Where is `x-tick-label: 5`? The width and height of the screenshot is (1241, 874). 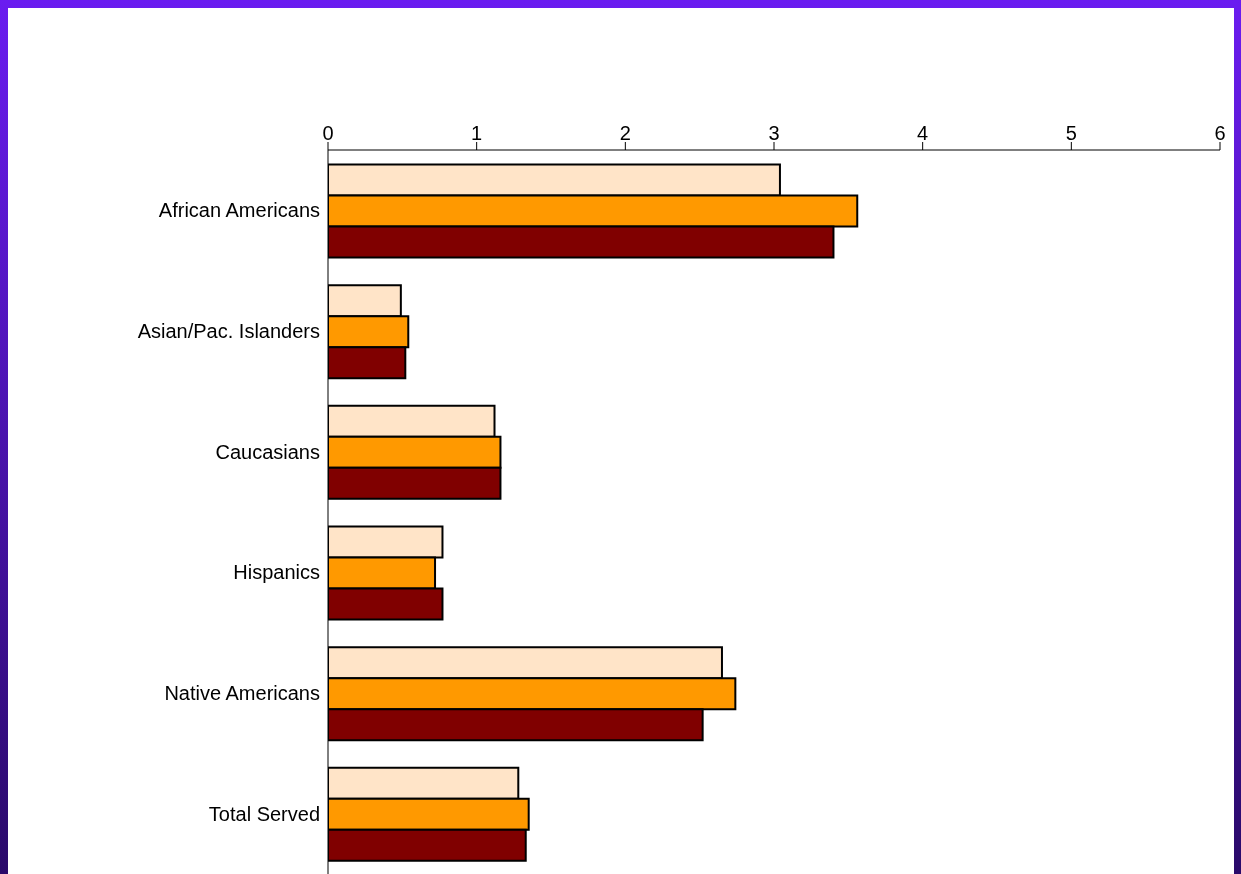
x-tick-label: 5 is located at coordinates (1071, 133).